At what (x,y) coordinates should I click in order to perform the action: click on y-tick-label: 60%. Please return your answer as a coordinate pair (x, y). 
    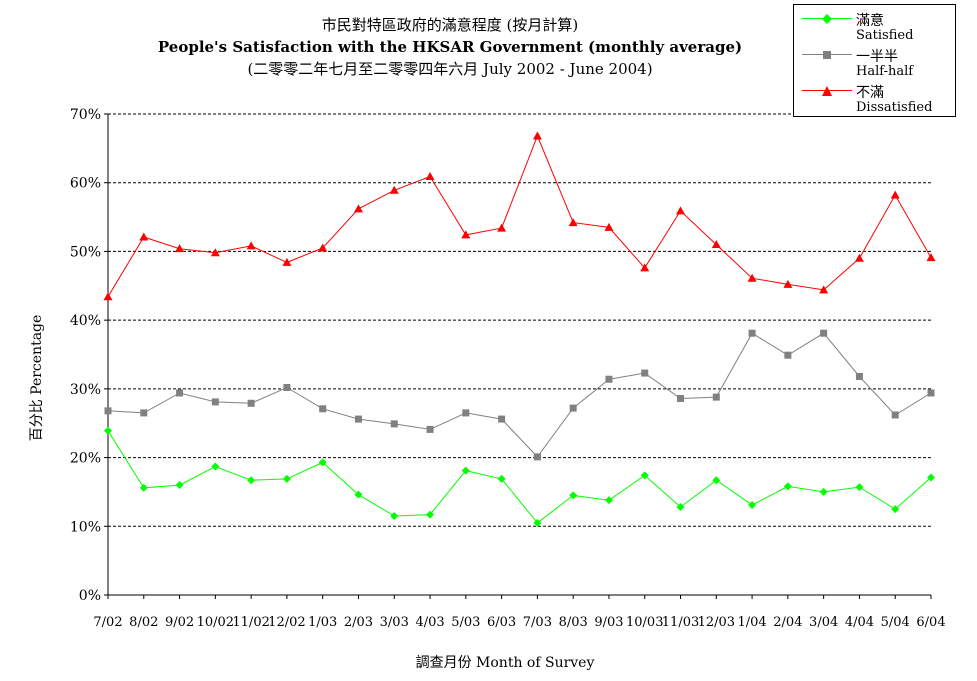
    Looking at the image, I should click on (85, 184).